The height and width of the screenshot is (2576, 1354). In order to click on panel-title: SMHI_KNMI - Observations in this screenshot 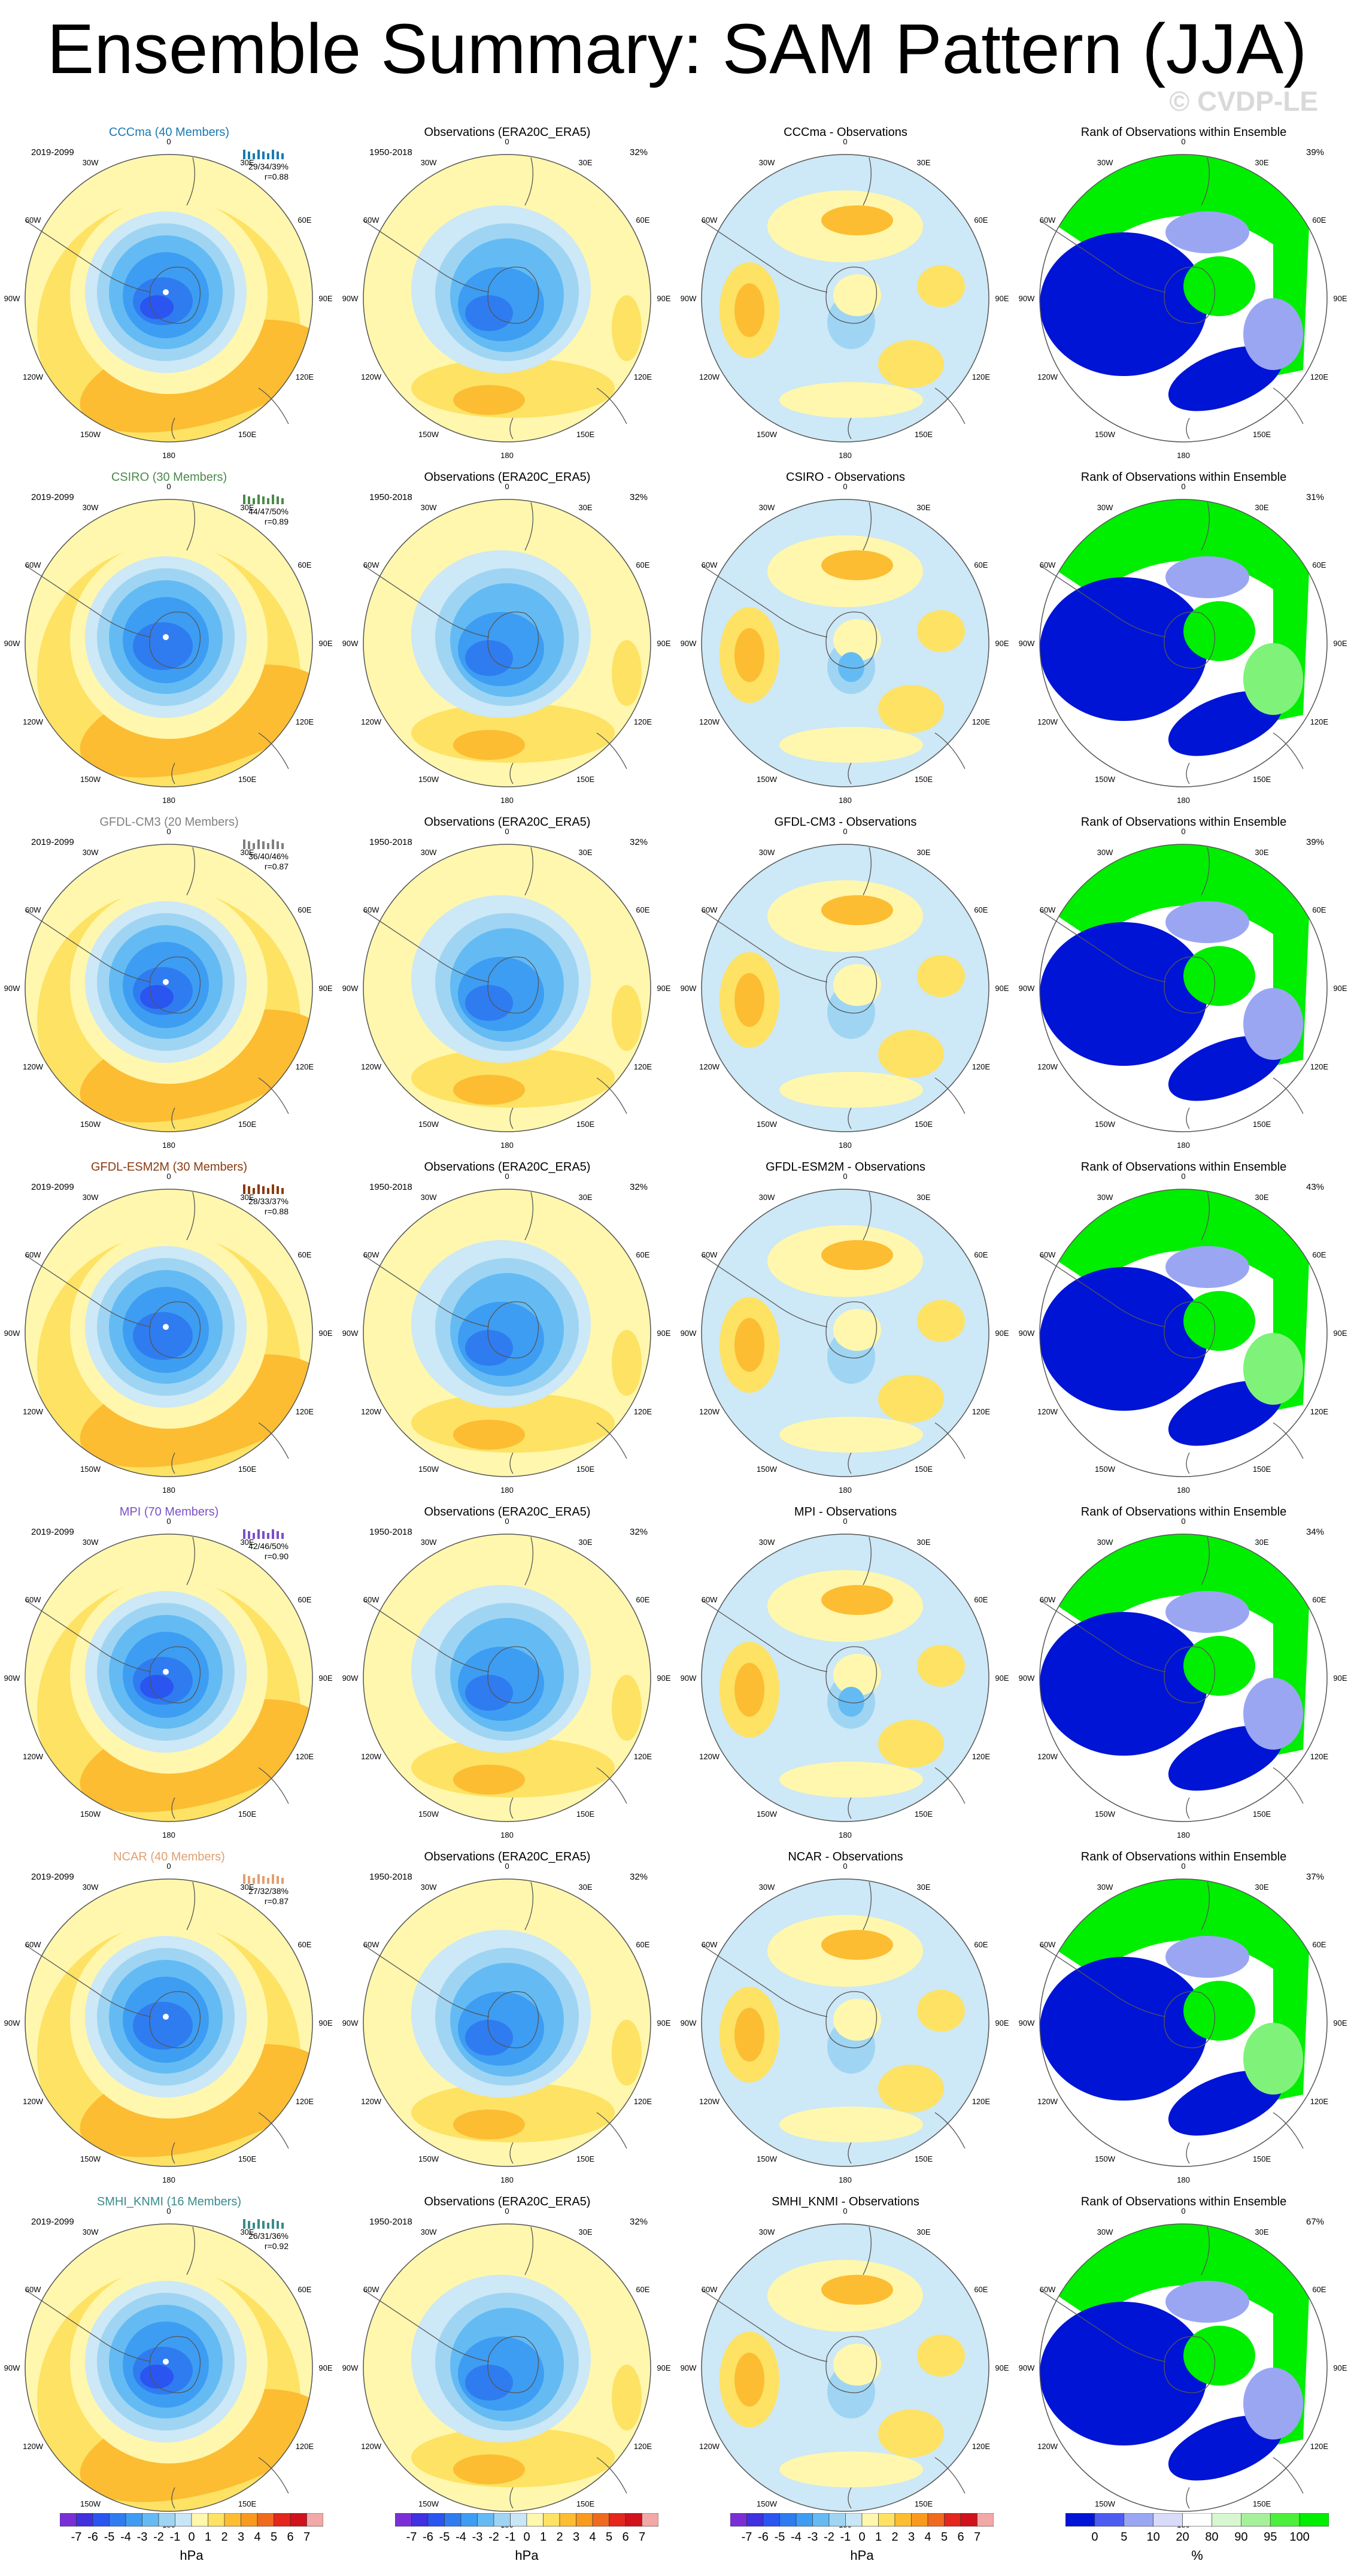, I will do `click(845, 2201)`.